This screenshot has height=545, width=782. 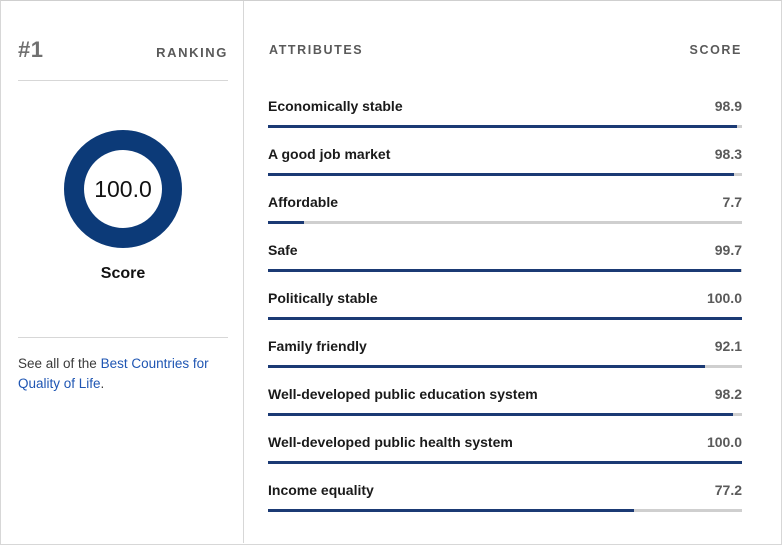 I want to click on attribute-score: 98.9, so click(x=728, y=106).